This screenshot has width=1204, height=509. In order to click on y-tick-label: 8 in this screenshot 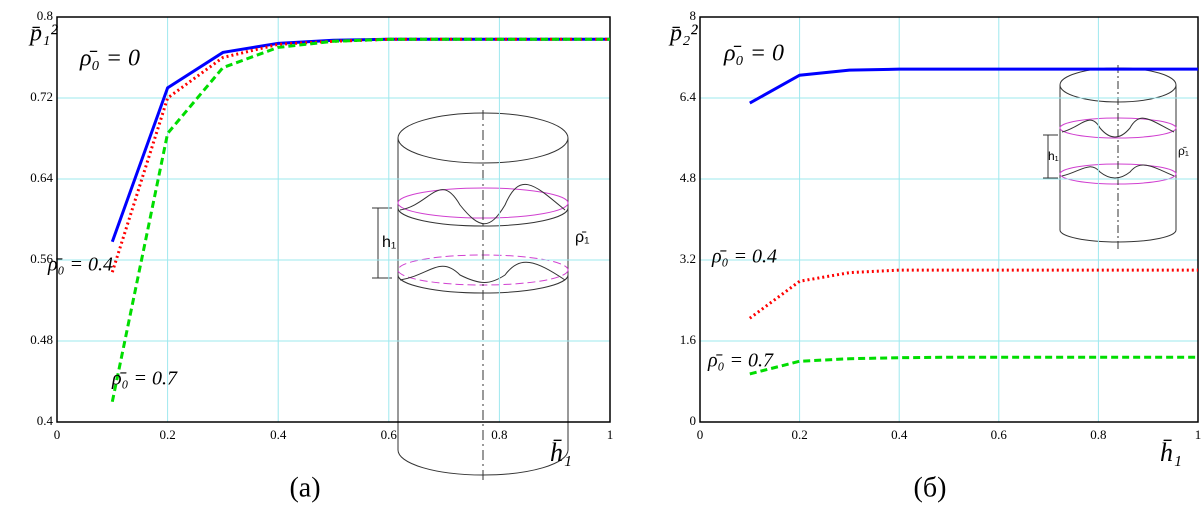, I will do `click(693, 15)`.